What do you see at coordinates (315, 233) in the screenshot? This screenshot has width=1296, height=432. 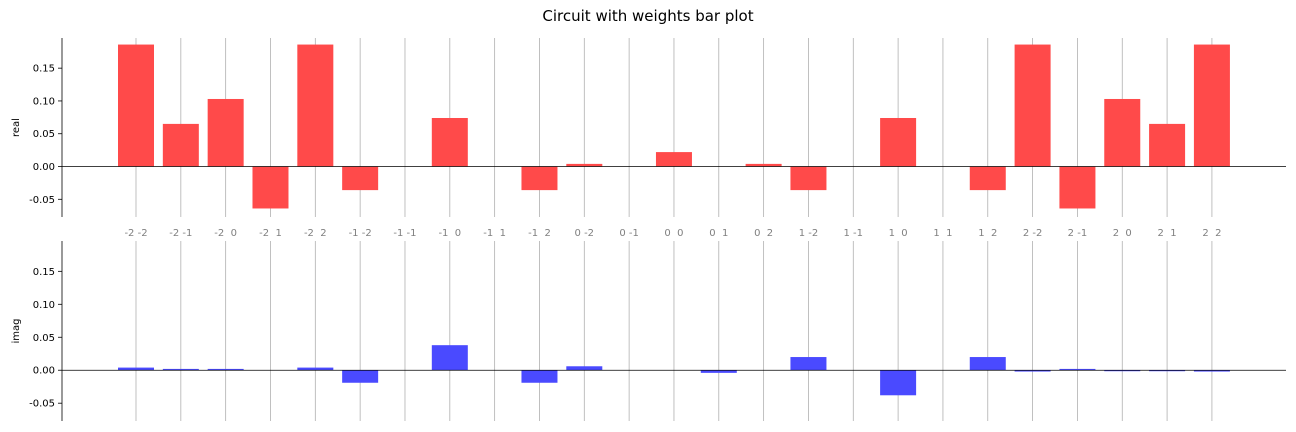 I see `x-tick-label: -2 2` at bounding box center [315, 233].